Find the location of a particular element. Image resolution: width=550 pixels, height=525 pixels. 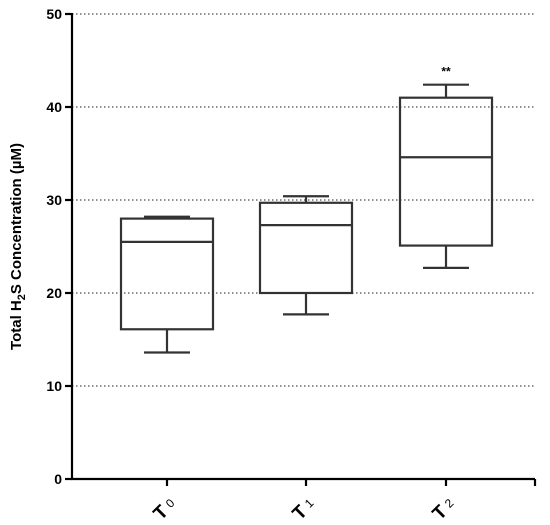

y-tick-label-40: 40 is located at coordinates (54, 107).